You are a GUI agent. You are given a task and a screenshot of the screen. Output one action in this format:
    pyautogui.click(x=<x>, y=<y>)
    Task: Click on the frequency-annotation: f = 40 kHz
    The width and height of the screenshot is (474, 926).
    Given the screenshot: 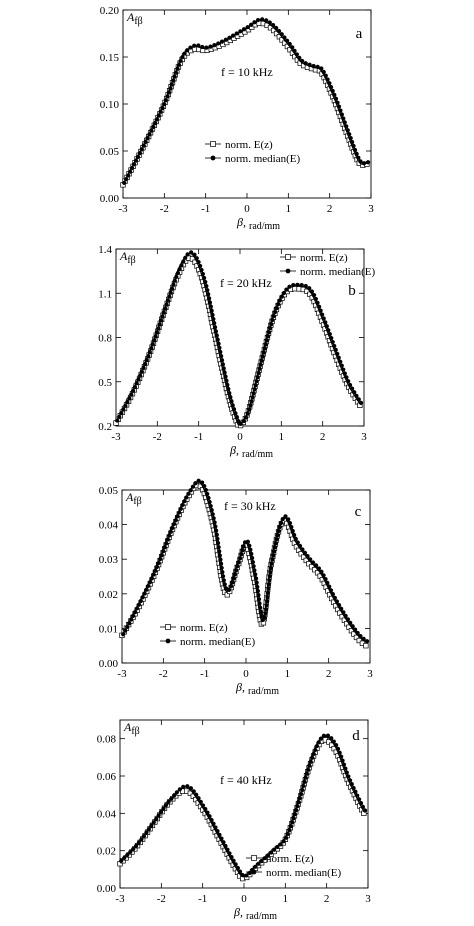 What is the action you would take?
    pyautogui.click(x=246, y=780)
    